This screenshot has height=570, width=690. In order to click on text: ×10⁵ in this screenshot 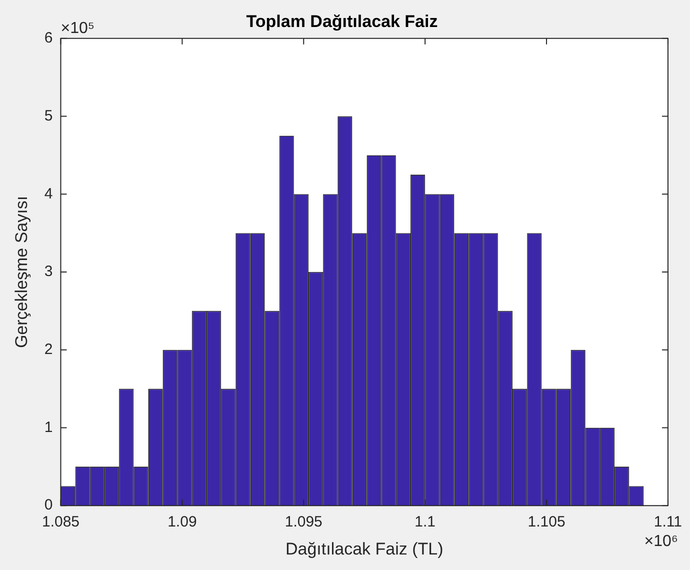, I will do `click(77, 28)`.